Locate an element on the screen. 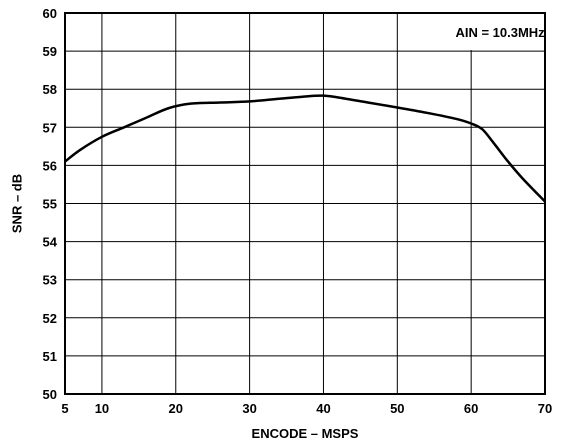  x-axis-title: ENCODE – MSPS is located at coordinates (305, 433).